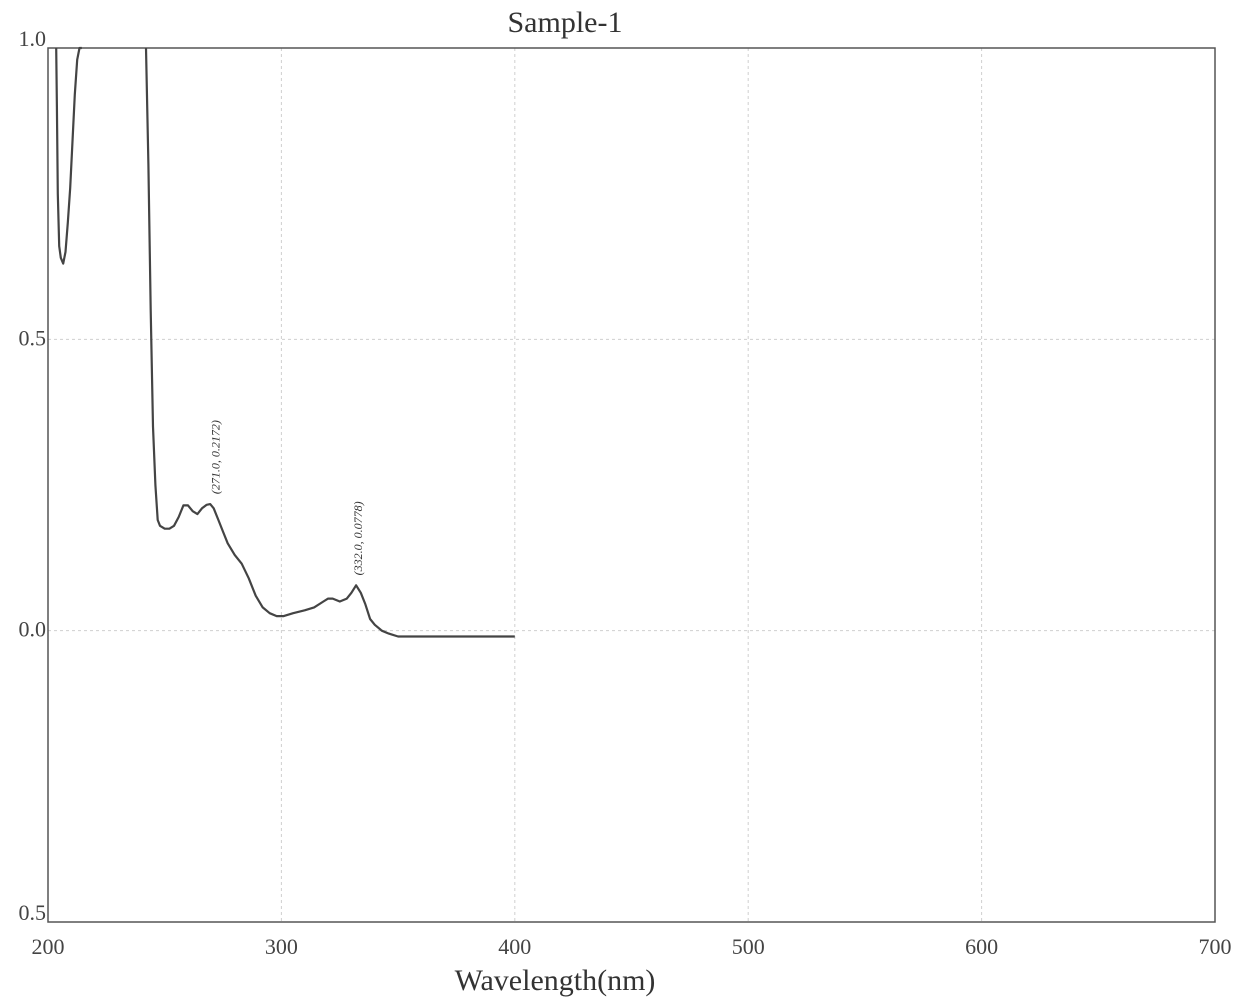  Describe the element at coordinates (555, 980) in the screenshot. I see `x-axis-label: Wavelength(nm)` at that location.